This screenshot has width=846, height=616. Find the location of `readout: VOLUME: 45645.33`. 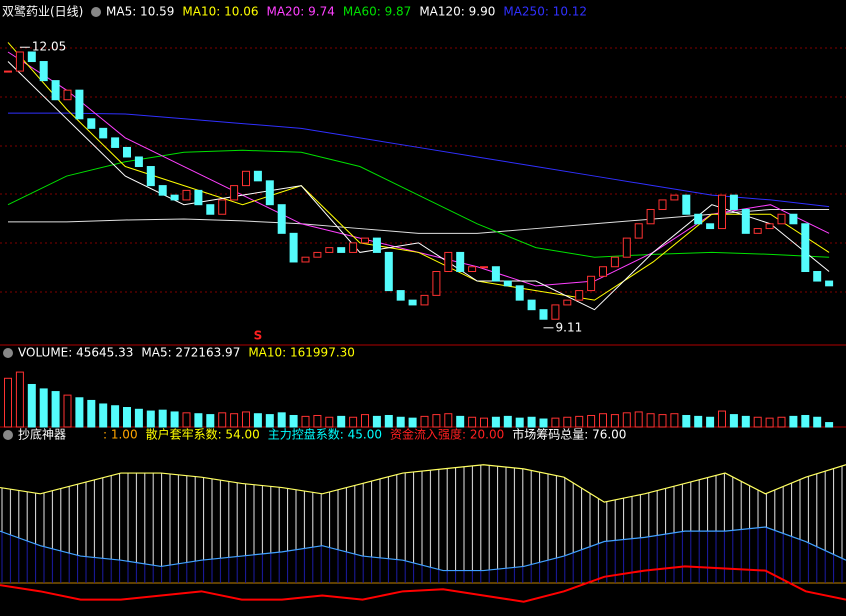

readout: VOLUME: 45645.33 is located at coordinates (75, 353).